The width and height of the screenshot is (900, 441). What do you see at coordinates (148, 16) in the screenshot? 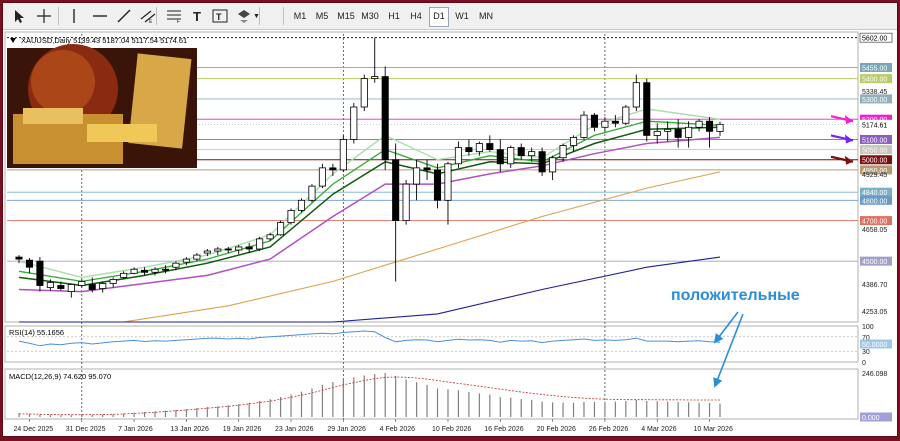
I see `equidistant-channel-tool-button: E` at bounding box center [148, 16].